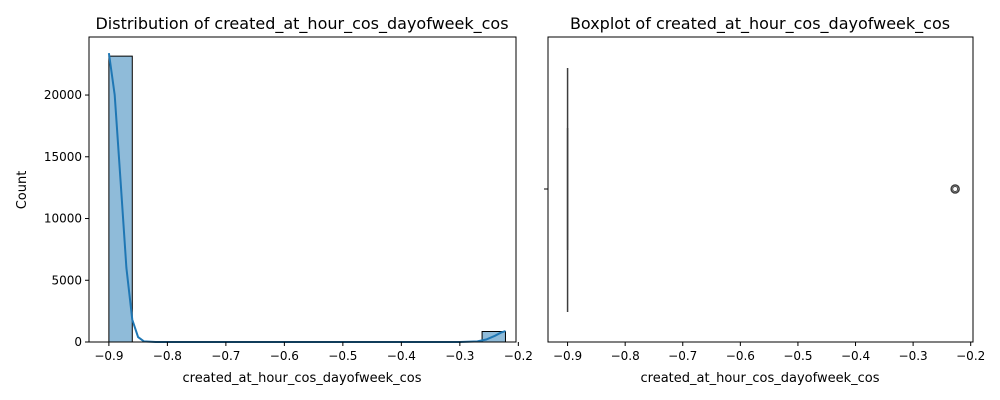 The height and width of the screenshot is (400, 1000). What do you see at coordinates (797, 356) in the screenshot?
I see `boxplot-x-tick-label: −0.5` at bounding box center [797, 356].